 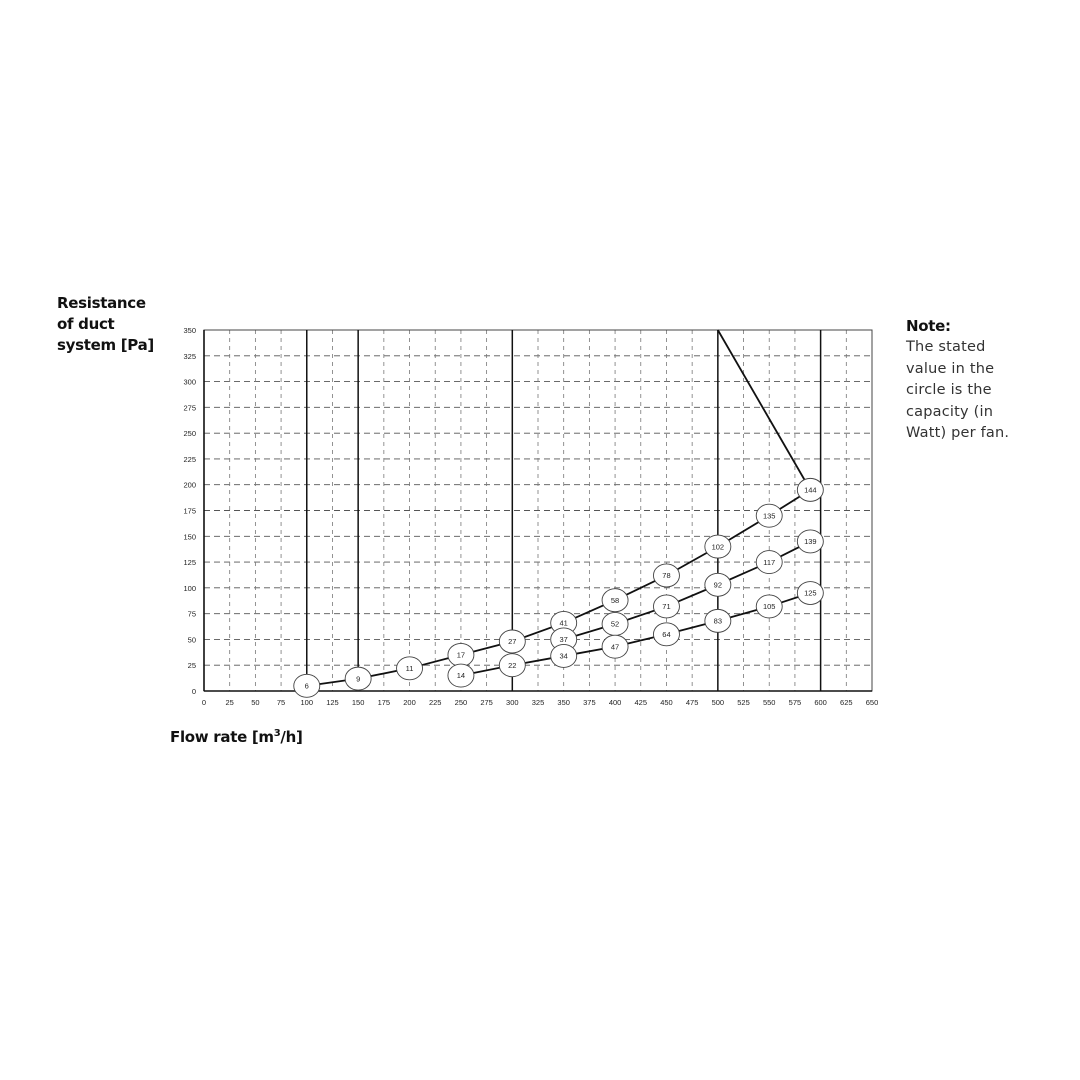 I want to click on y-tick-label: 175, so click(x=189, y=511).